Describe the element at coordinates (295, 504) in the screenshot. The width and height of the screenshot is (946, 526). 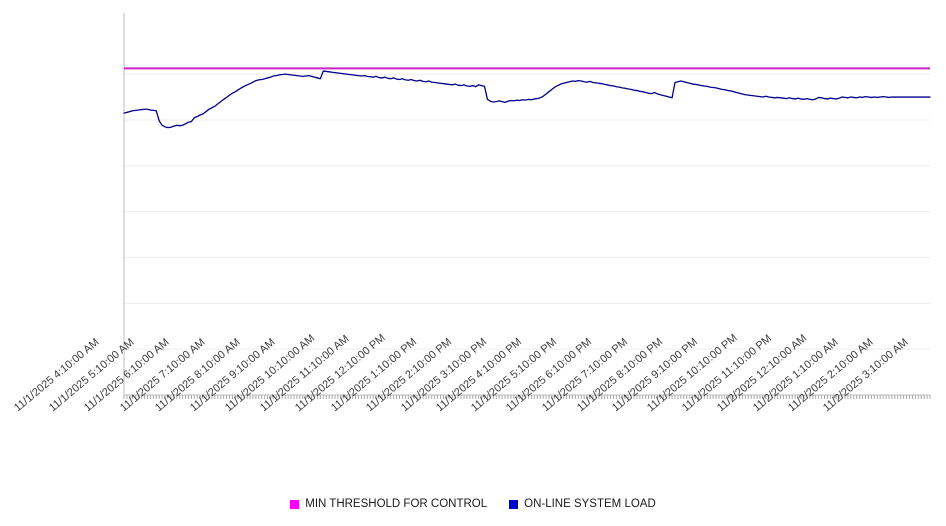
I see `legend-swatch-min-threshold` at that location.